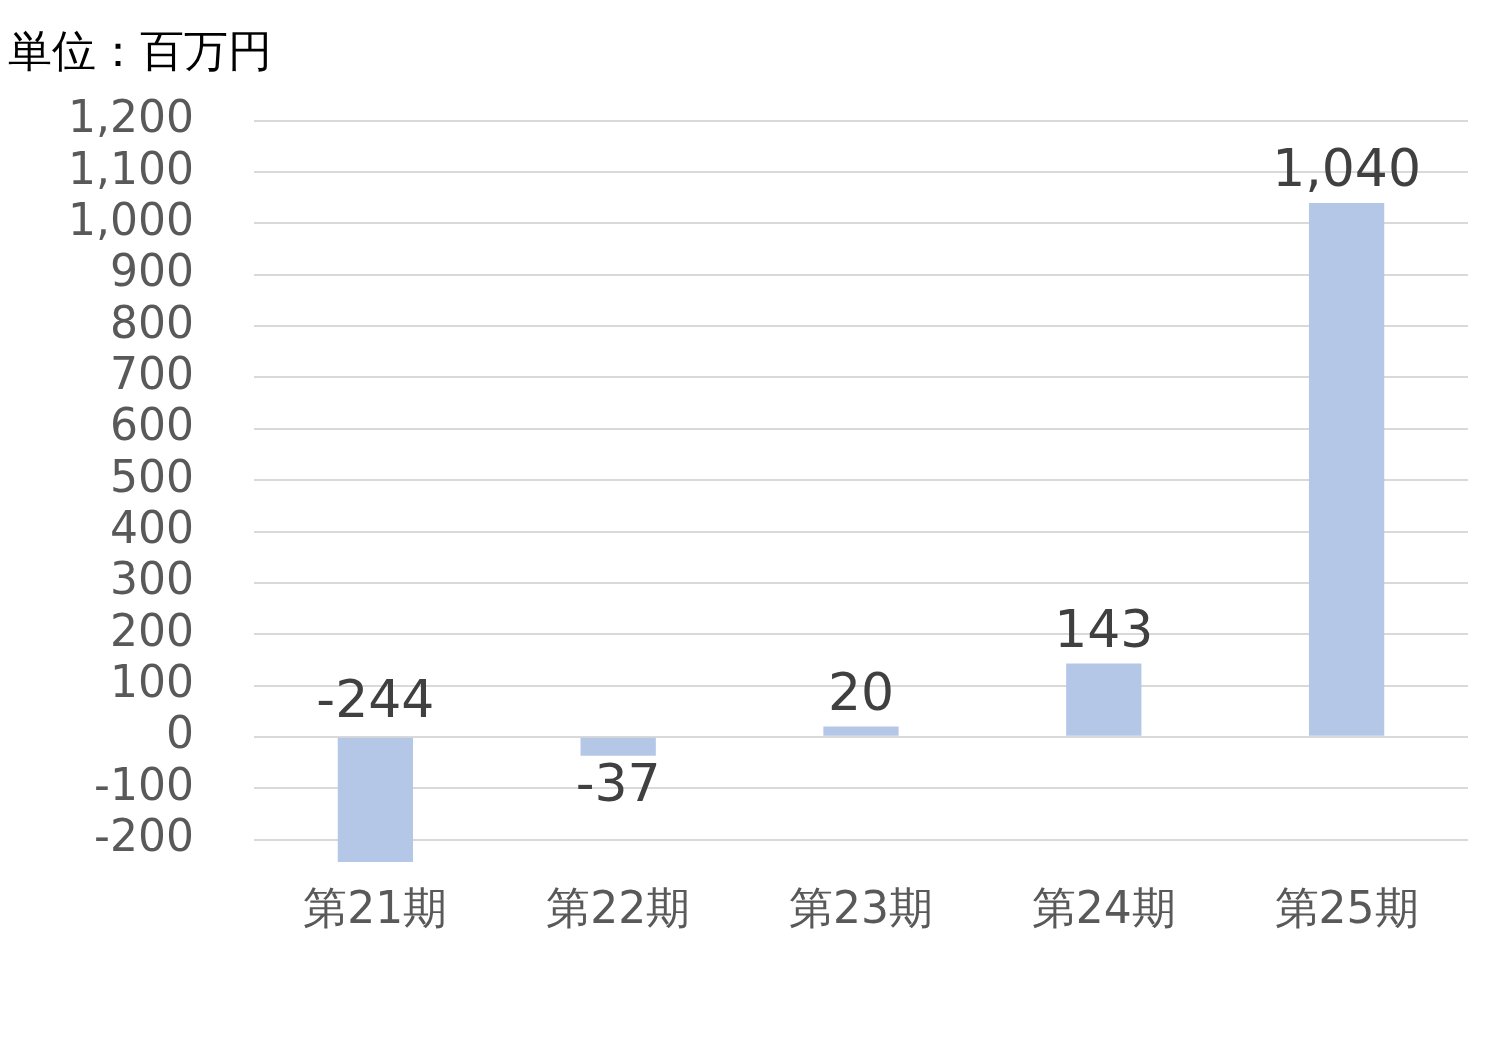 This screenshot has width=1491, height=1037. What do you see at coordinates (151, 681) in the screenshot?
I see `y-tick-label: 100` at bounding box center [151, 681].